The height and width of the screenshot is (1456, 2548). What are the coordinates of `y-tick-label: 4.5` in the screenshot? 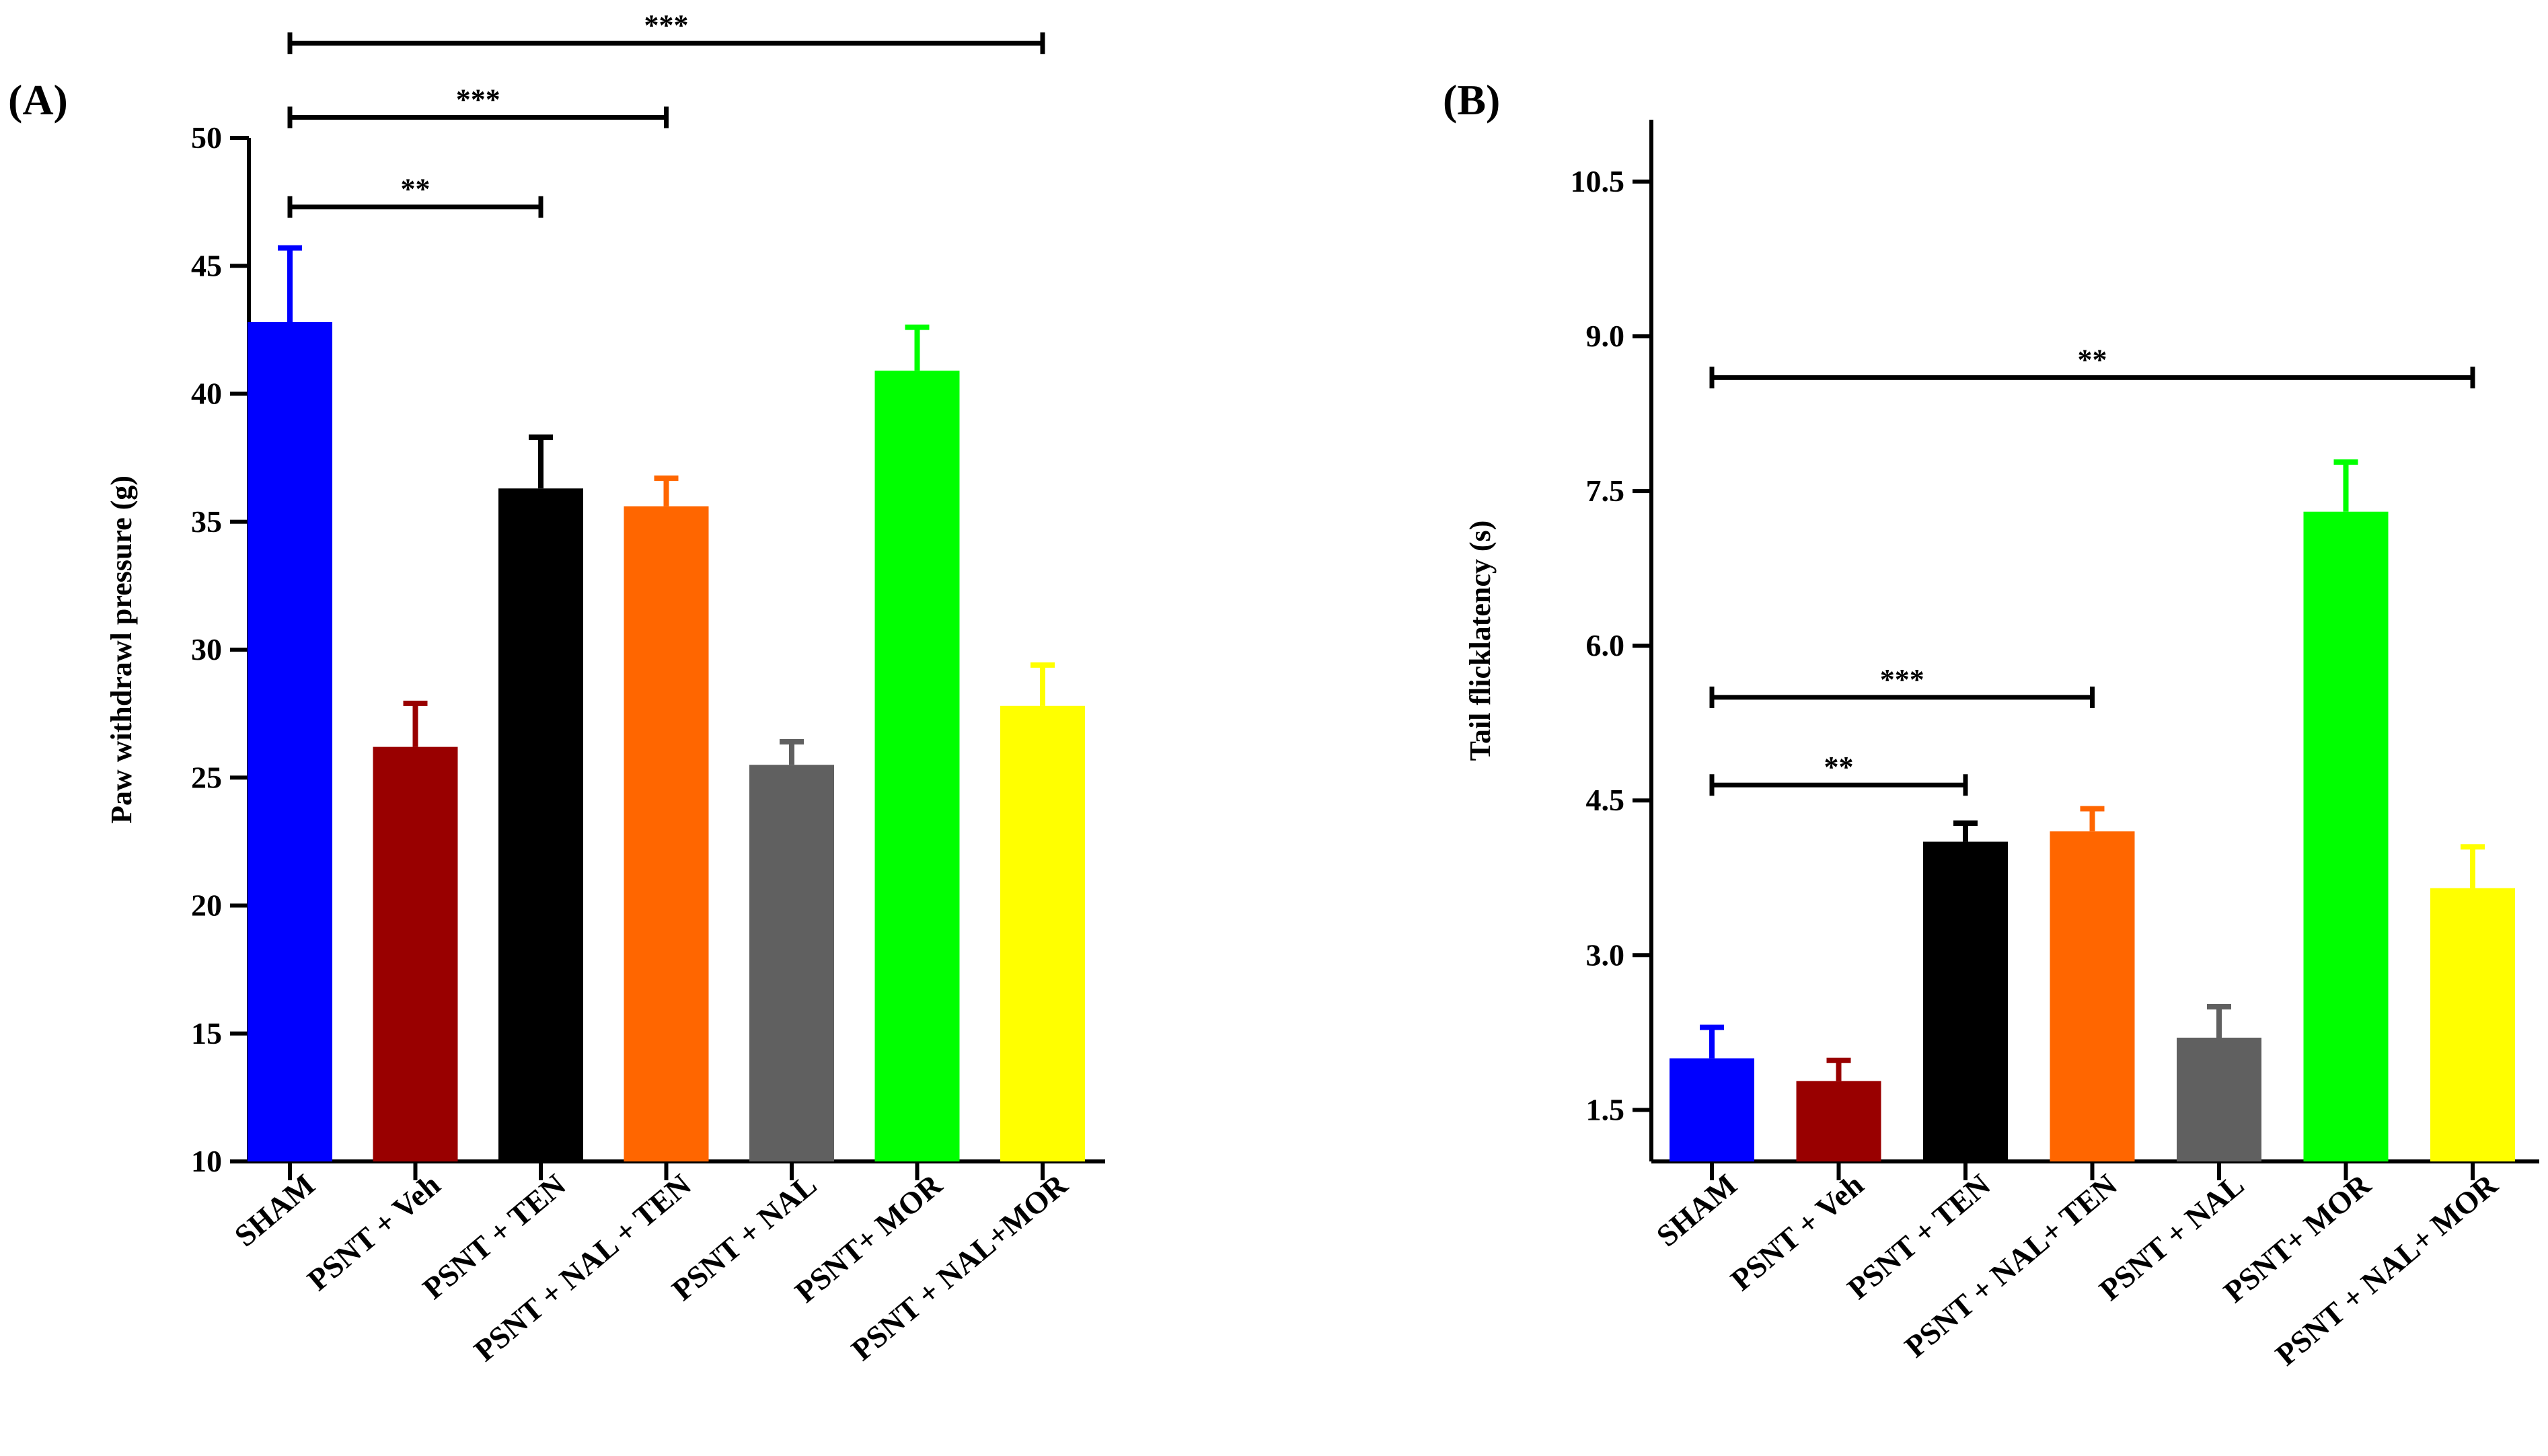 It's located at (1605, 800).